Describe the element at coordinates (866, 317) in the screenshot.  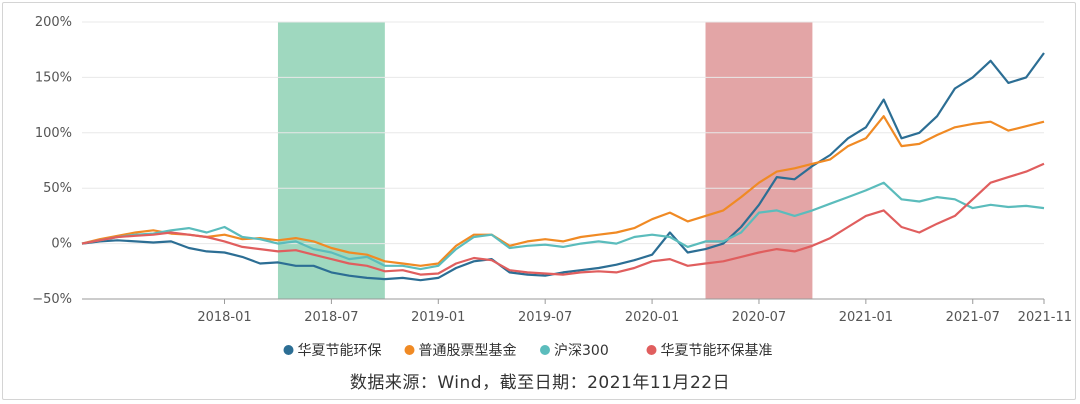
I see `x-tick-label: 2021-01` at that location.